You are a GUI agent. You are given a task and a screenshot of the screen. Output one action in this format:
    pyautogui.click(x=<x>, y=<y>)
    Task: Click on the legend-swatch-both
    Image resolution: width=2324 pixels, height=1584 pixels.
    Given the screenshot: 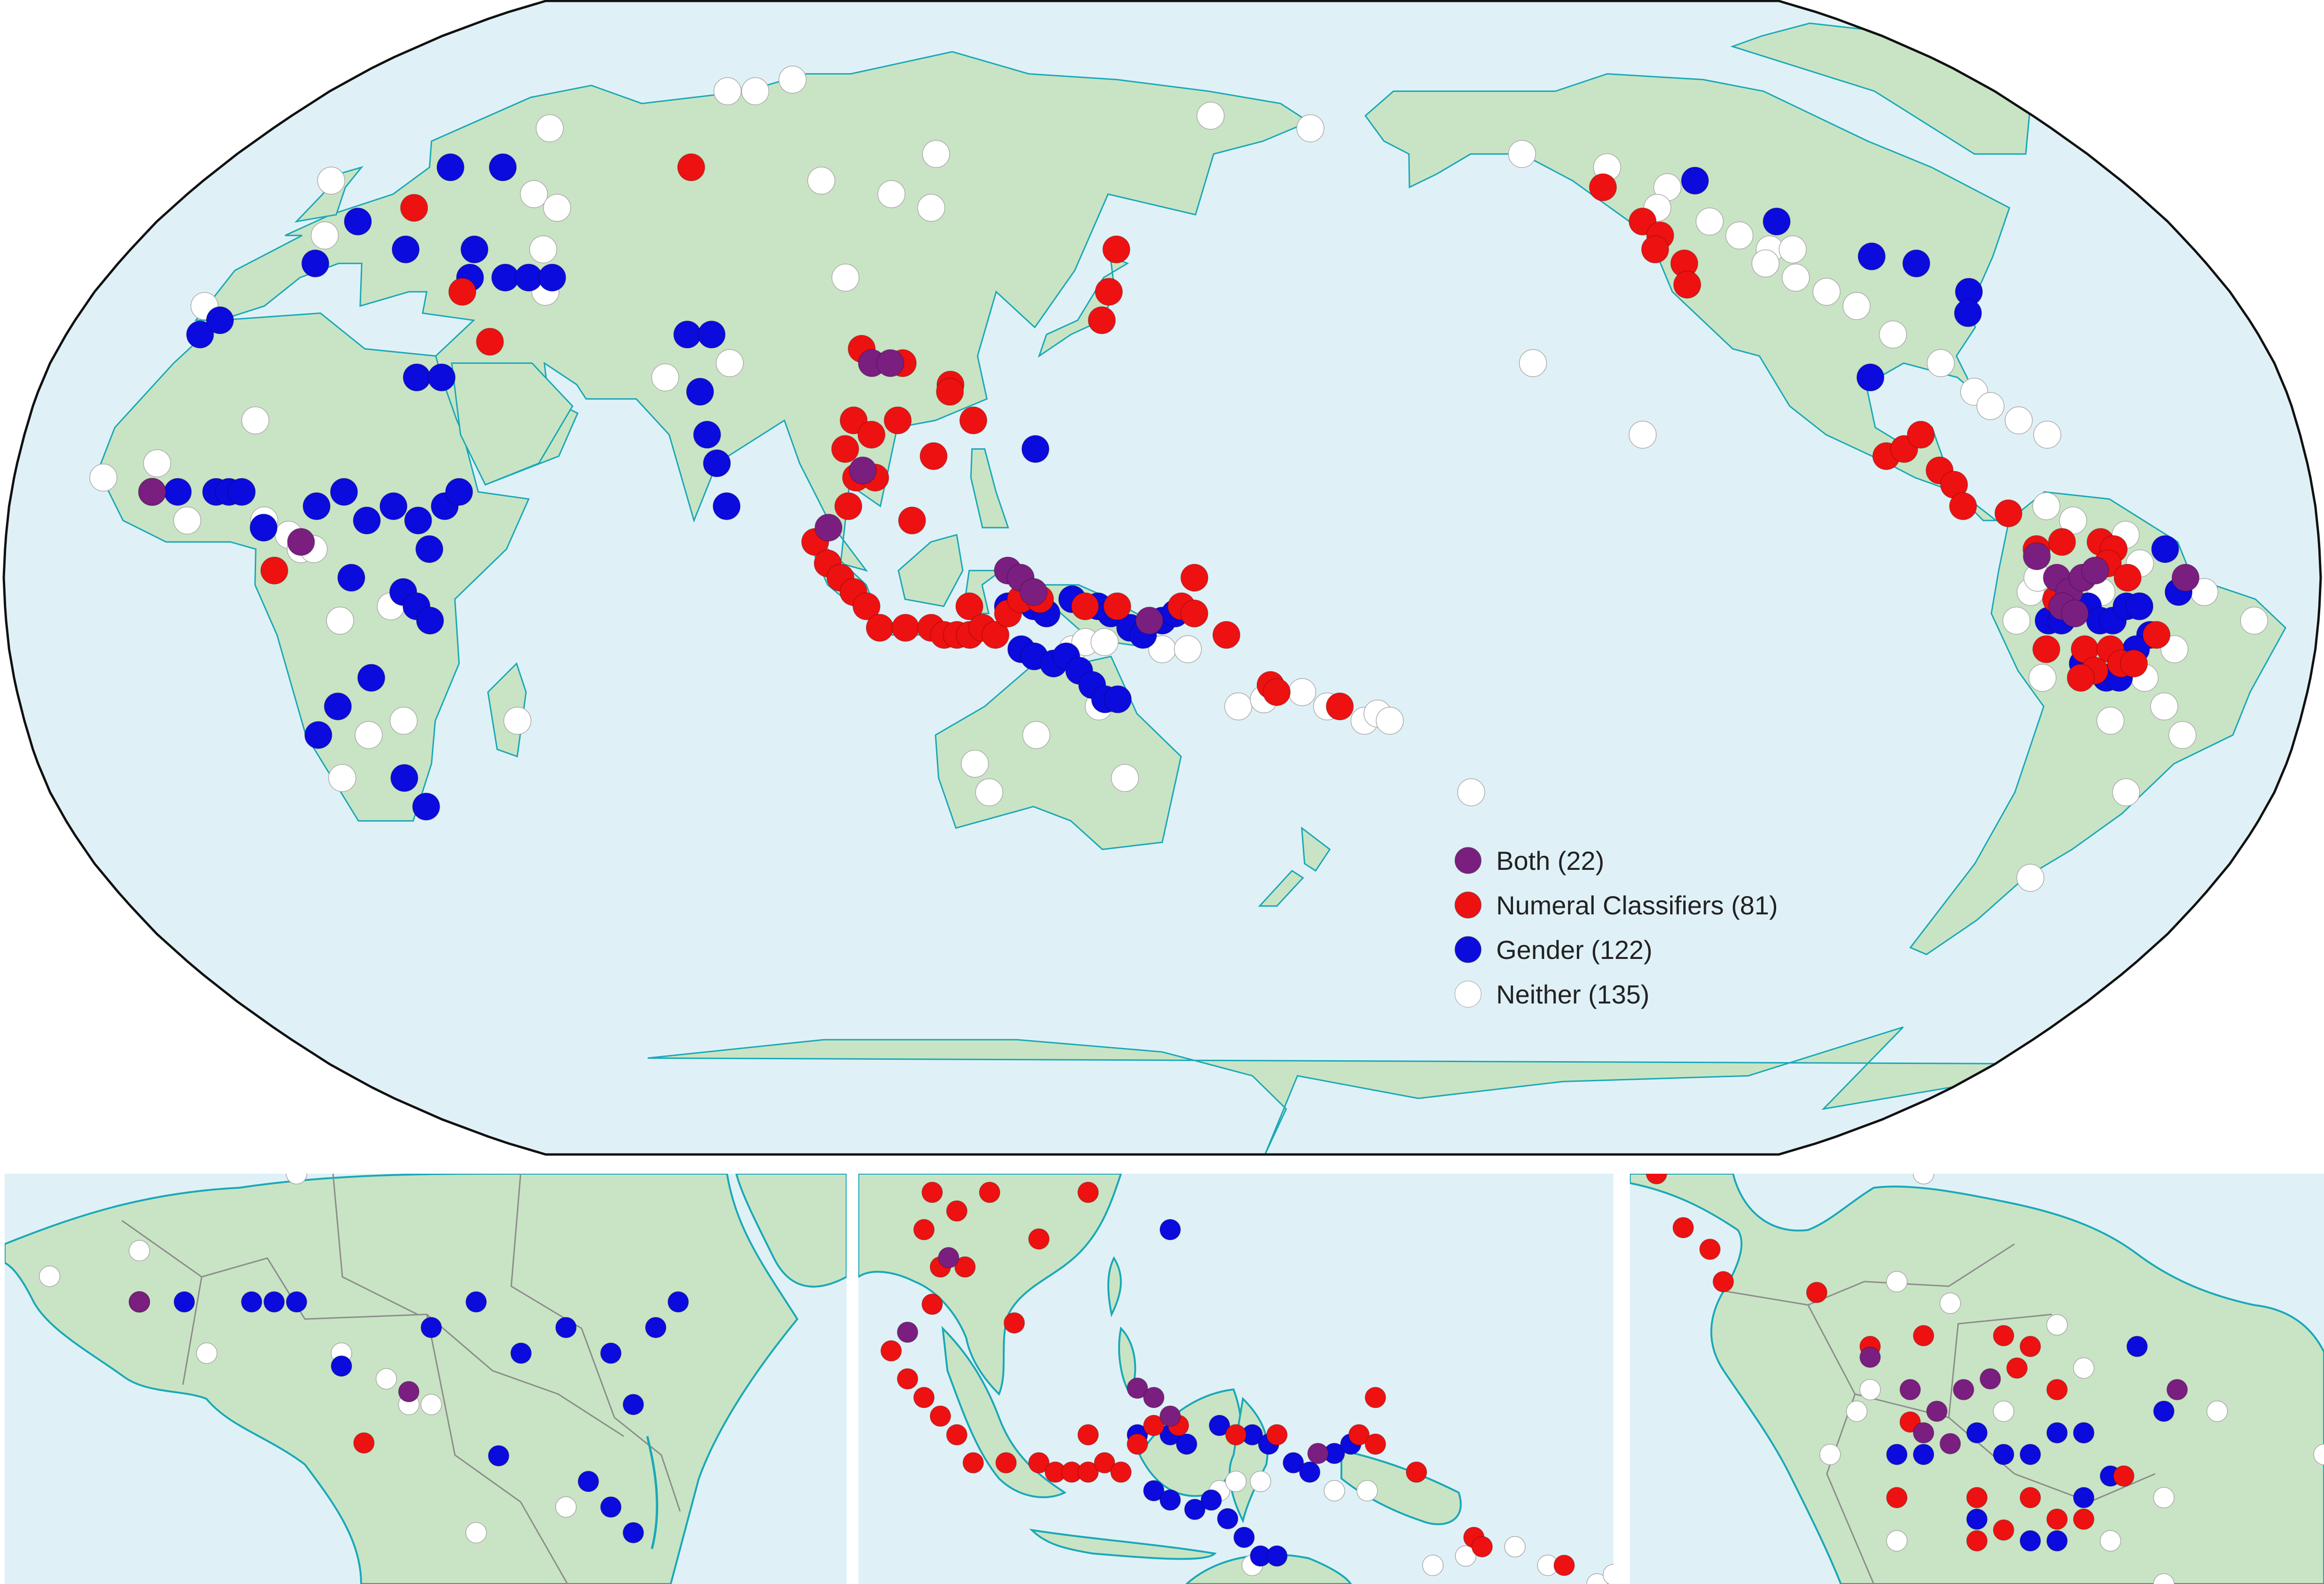 What is the action you would take?
    pyautogui.click(x=1468, y=861)
    